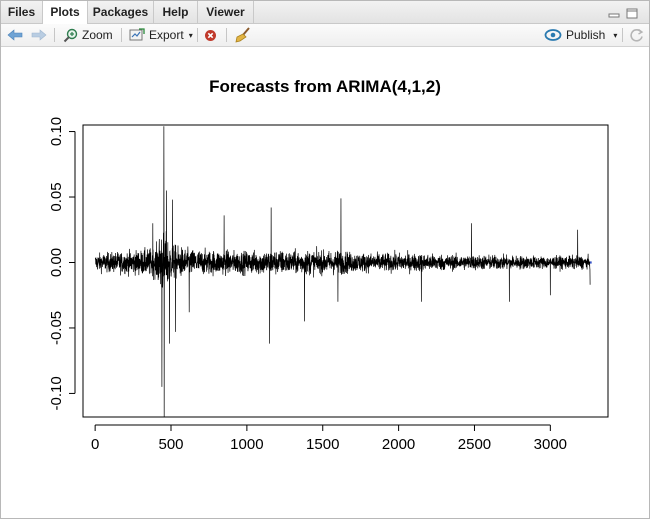 Image resolution: width=650 pixels, height=519 pixels. I want to click on zoom-button: Zoom, so click(88, 35).